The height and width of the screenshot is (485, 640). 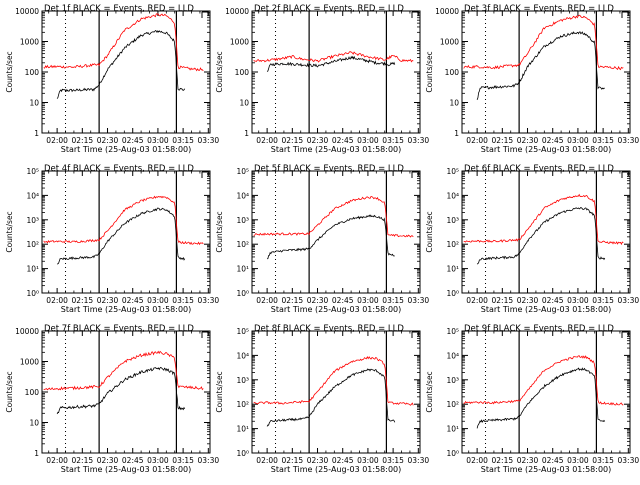 What do you see at coordinates (329, 169) in the screenshot?
I see `panel-title: Det 5f BLACK = Events, RED = LLD` at bounding box center [329, 169].